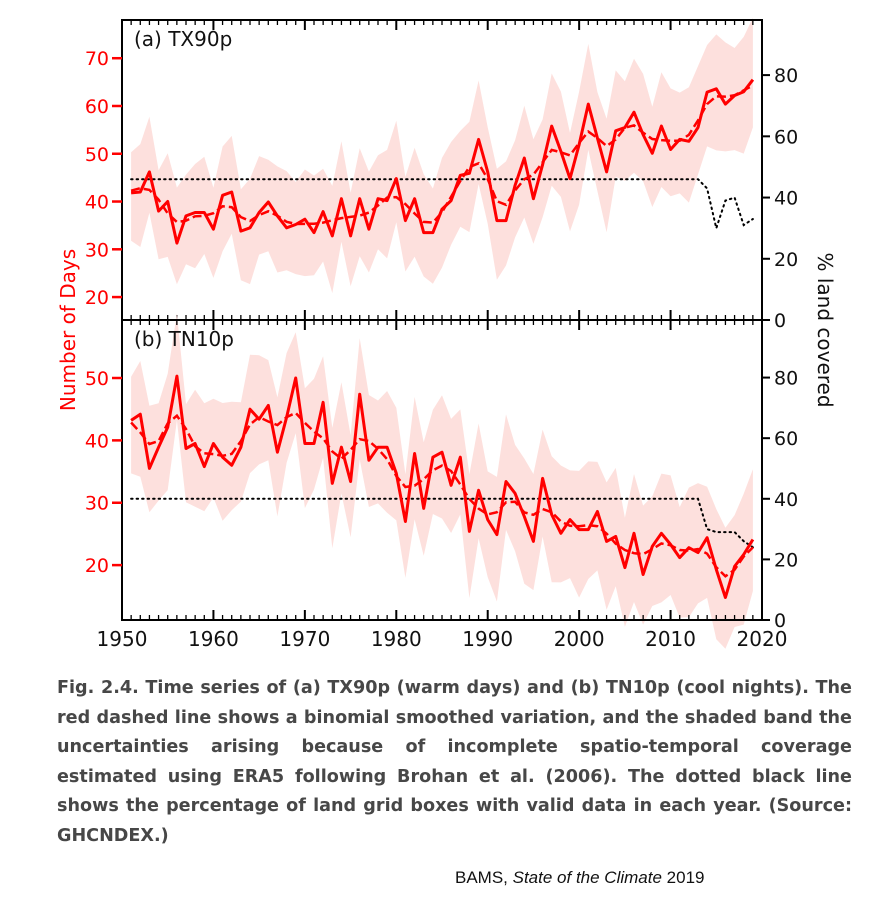 The width and height of the screenshot is (884, 908). Describe the element at coordinates (579, 639) in the screenshot. I see `x-tick-label: 2000` at that location.